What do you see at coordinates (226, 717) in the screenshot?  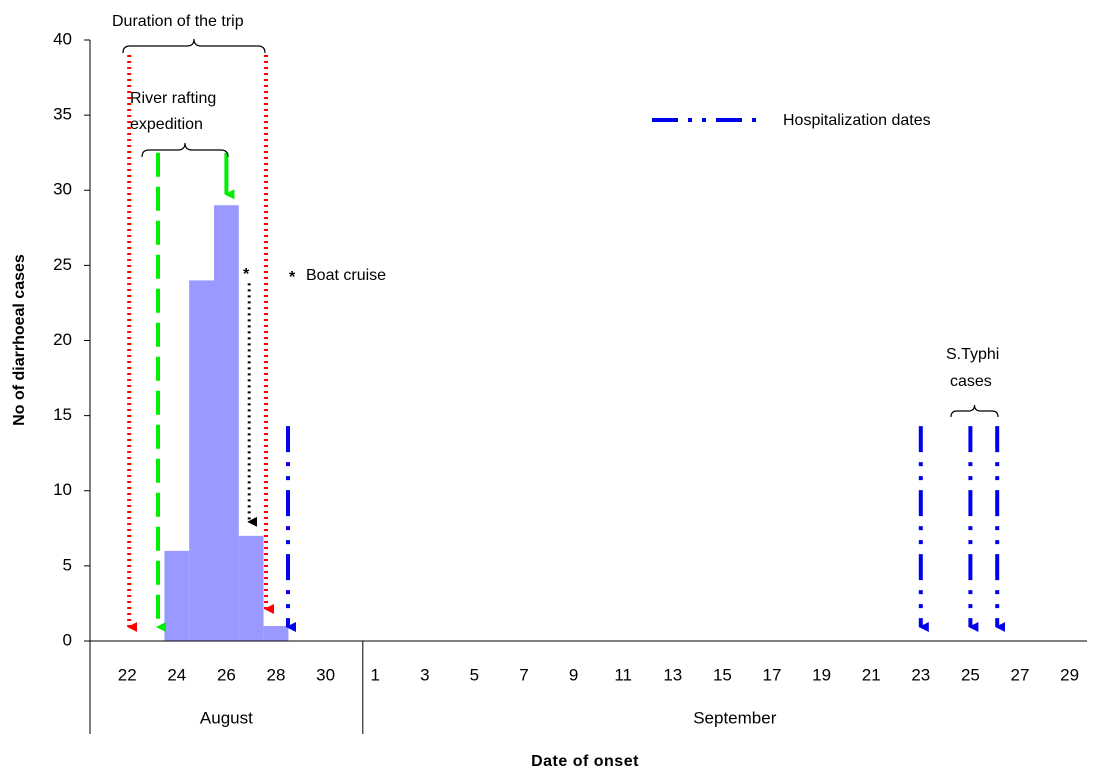 I see `month-label: August` at bounding box center [226, 717].